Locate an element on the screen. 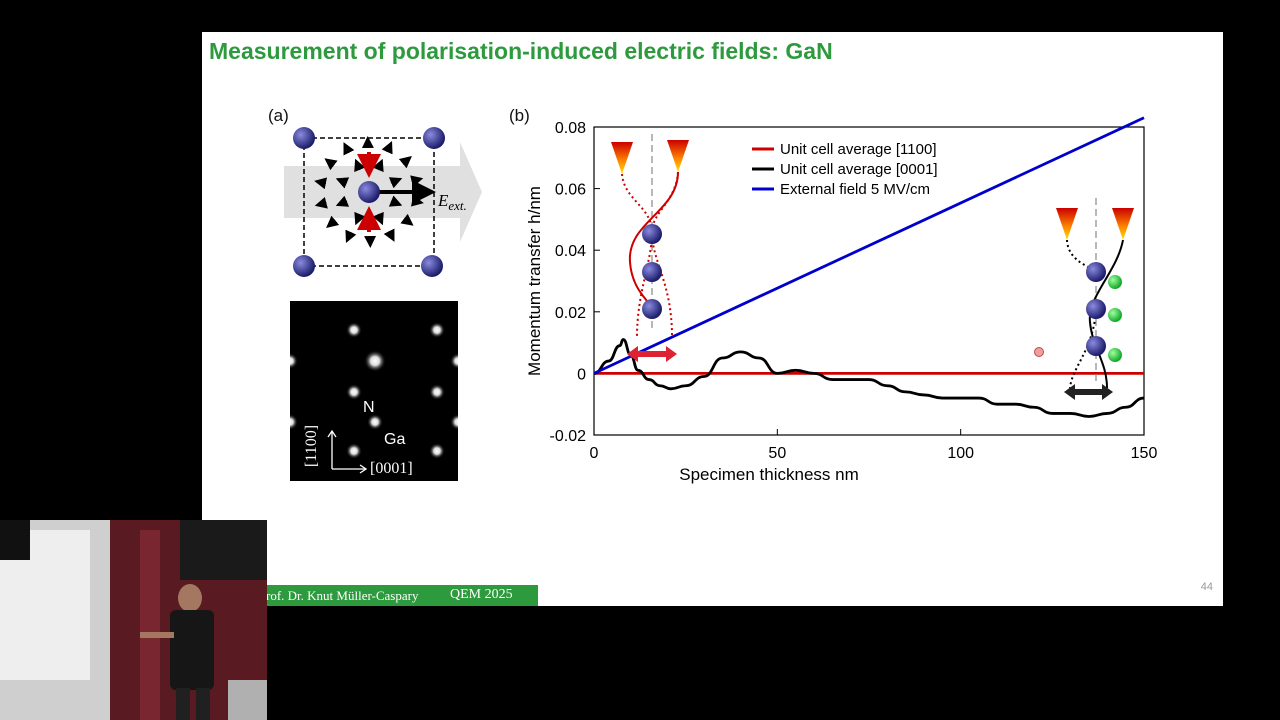  field-label: Eext. is located at coordinates (452, 202).